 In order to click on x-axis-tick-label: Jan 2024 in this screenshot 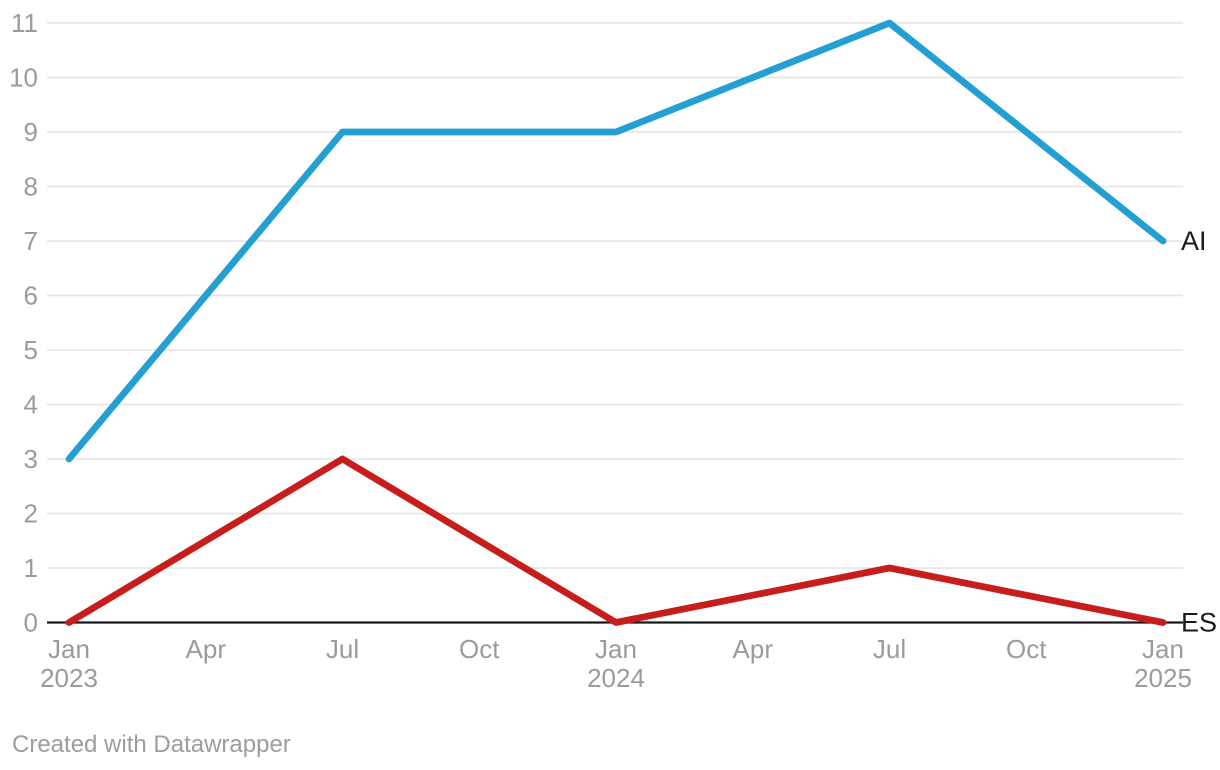, I will do `click(616, 663)`.